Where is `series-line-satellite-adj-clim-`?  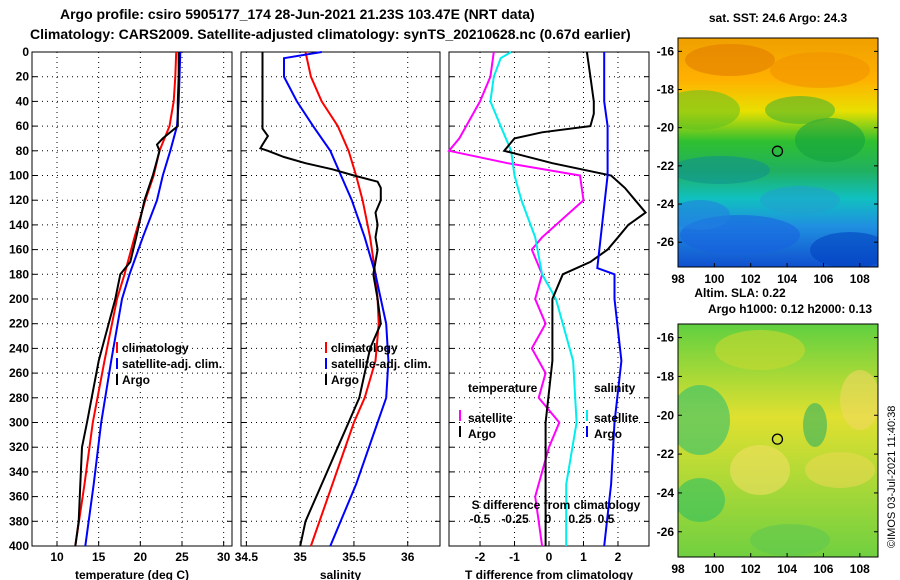
series-line-satellite-adj-clim- is located at coordinates (336, 299).